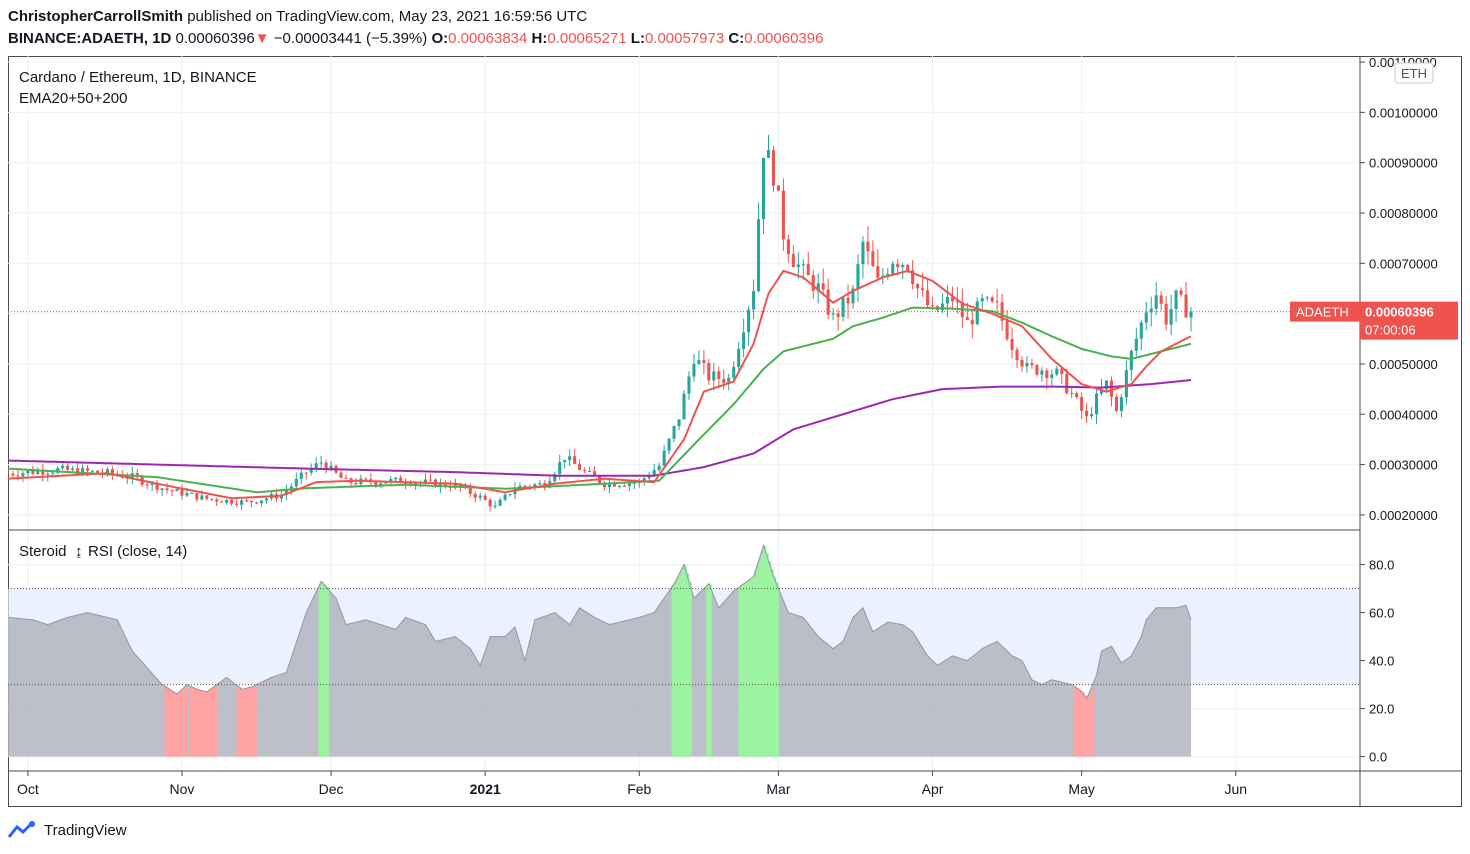 This screenshot has height=854, width=1470. What do you see at coordinates (1409, 320) in the screenshot?
I see `price-tag-bg` at bounding box center [1409, 320].